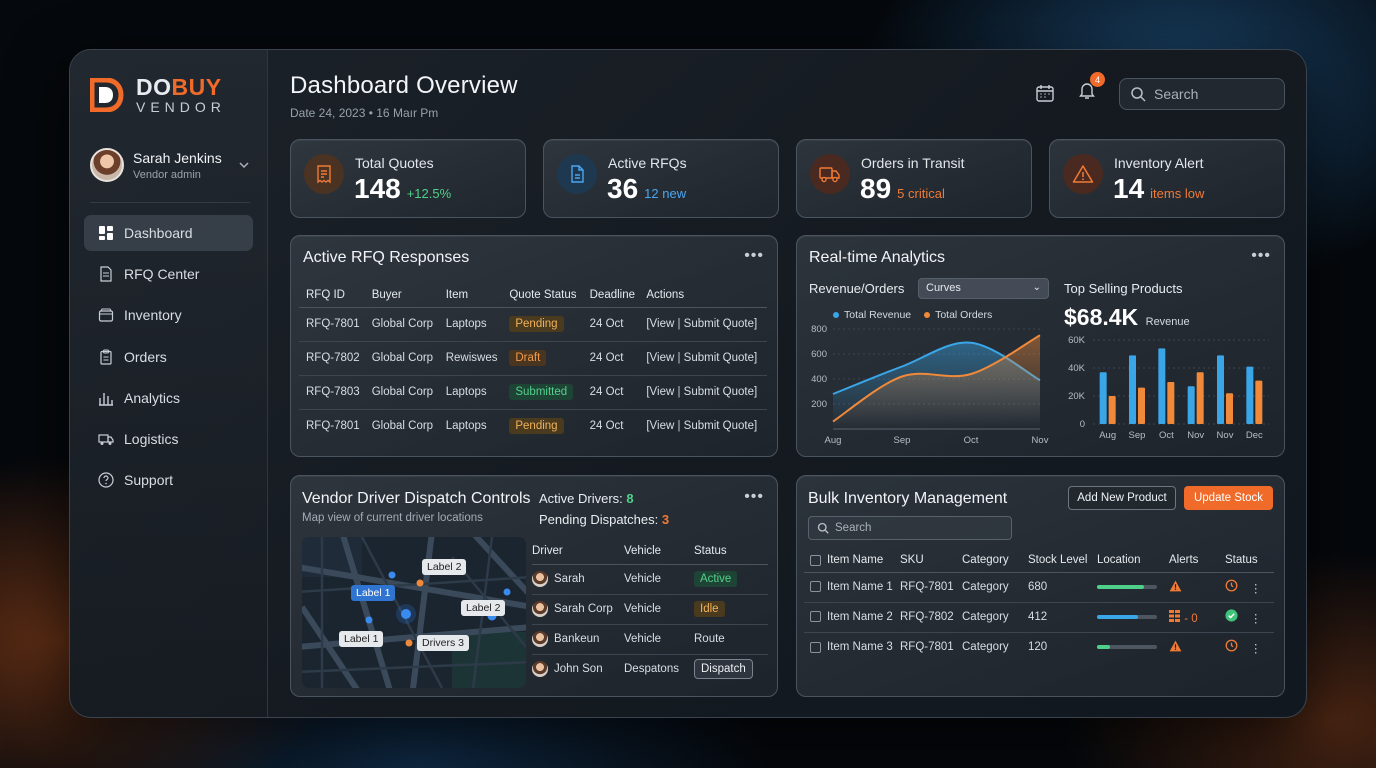  I want to click on avatar, so click(107, 165).